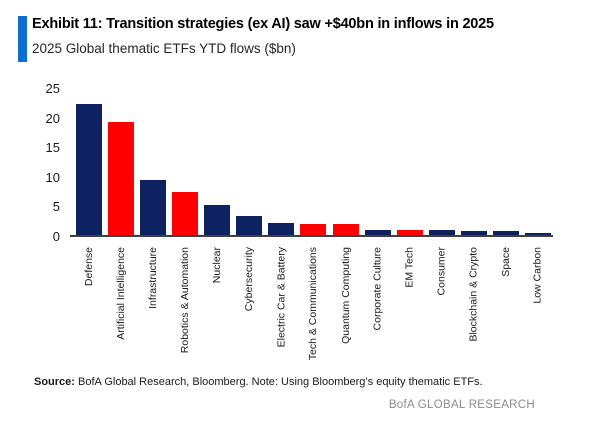 The image size is (604, 421). Describe the element at coordinates (153, 278) in the screenshot. I see `x-label-infrastructure: Infrastructure` at that location.